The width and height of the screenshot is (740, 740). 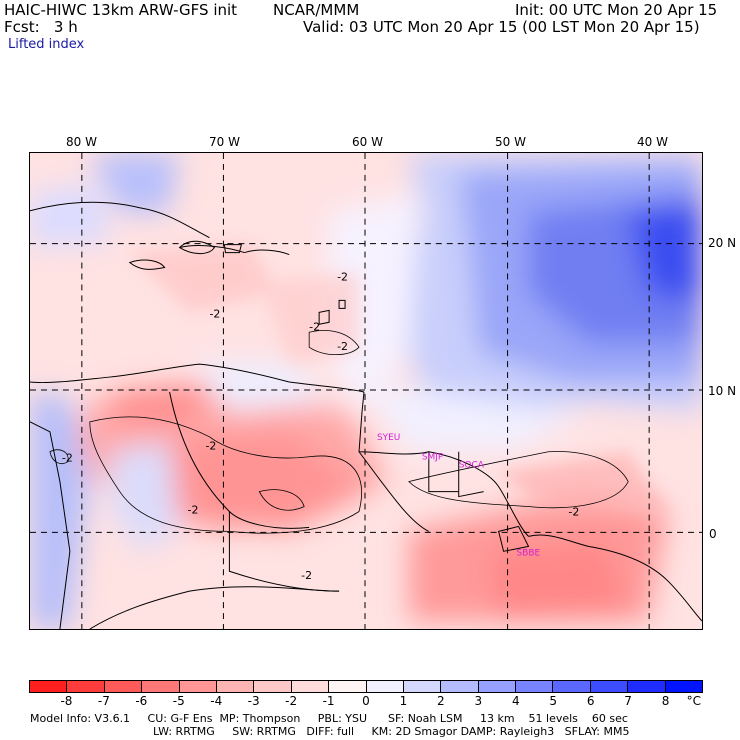 I want to click on colorbar-label: °C, so click(x=693, y=701).